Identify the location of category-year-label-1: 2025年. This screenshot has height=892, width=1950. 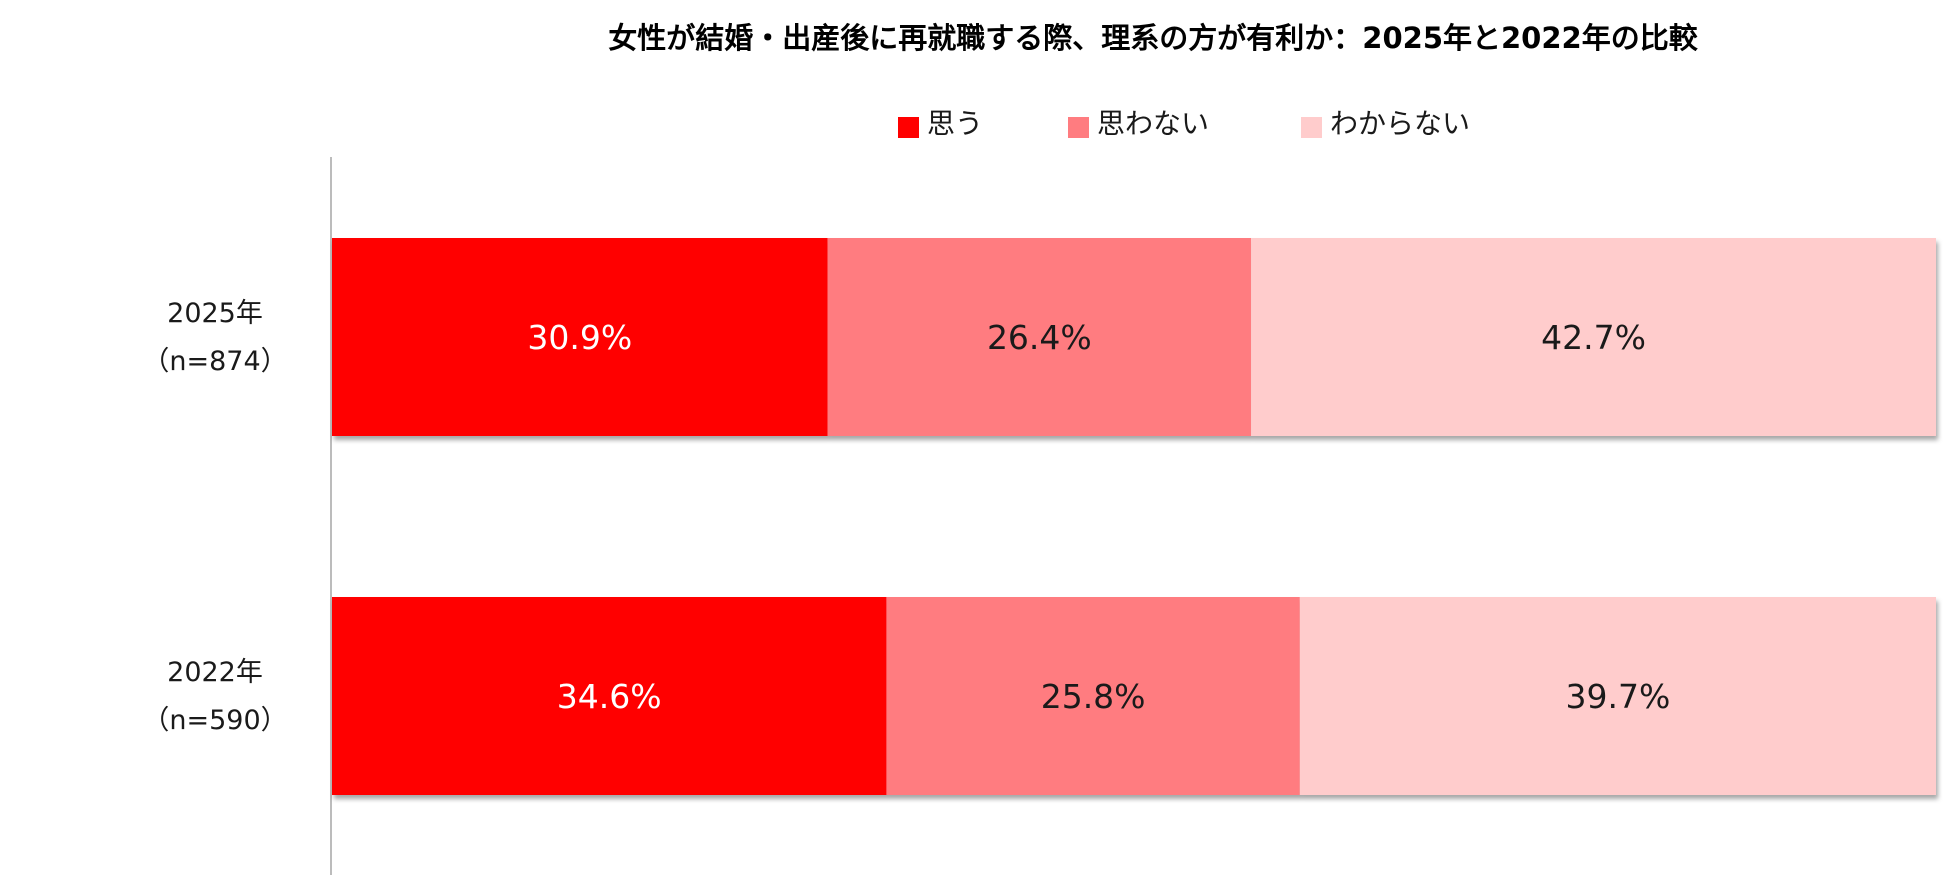
(215, 313).